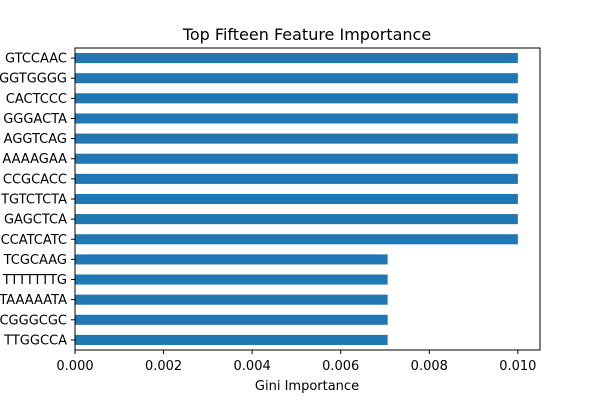 The image size is (600, 400). What do you see at coordinates (163, 366) in the screenshot?
I see `x-tick-label: 0.002` at bounding box center [163, 366].